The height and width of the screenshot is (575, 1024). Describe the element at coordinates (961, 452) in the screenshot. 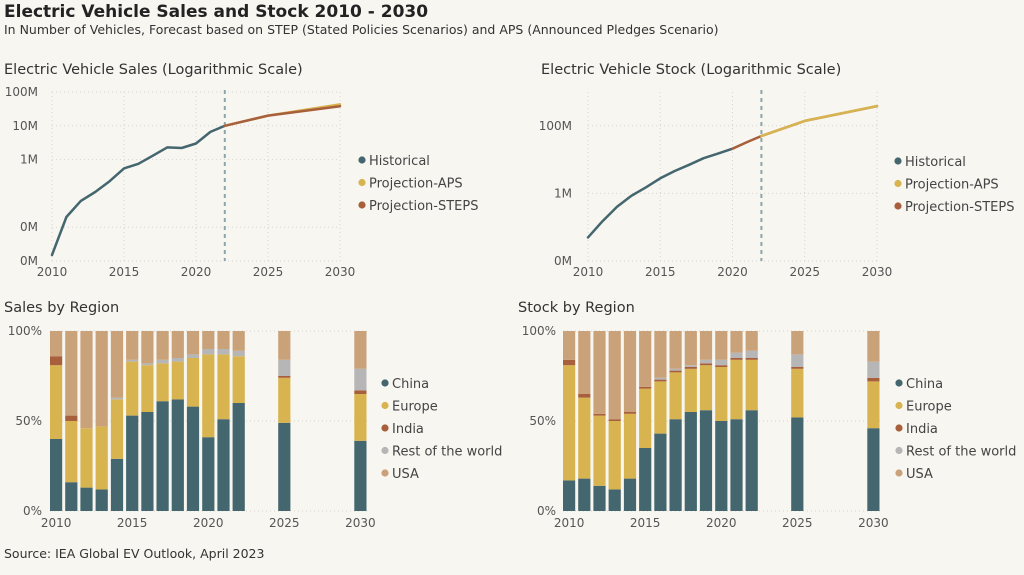

I see `stock-region-legend-label: Rest of the world` at that location.